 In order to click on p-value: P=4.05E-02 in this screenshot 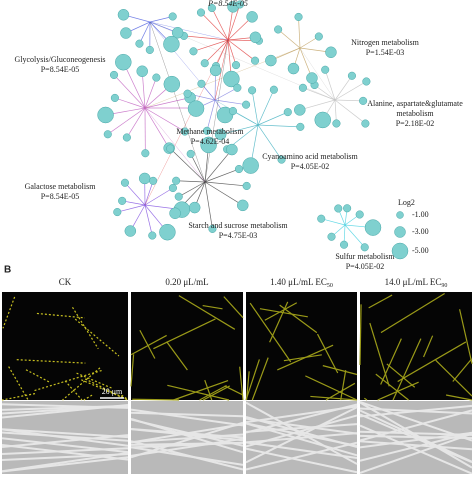, I will do `click(365, 266)`.